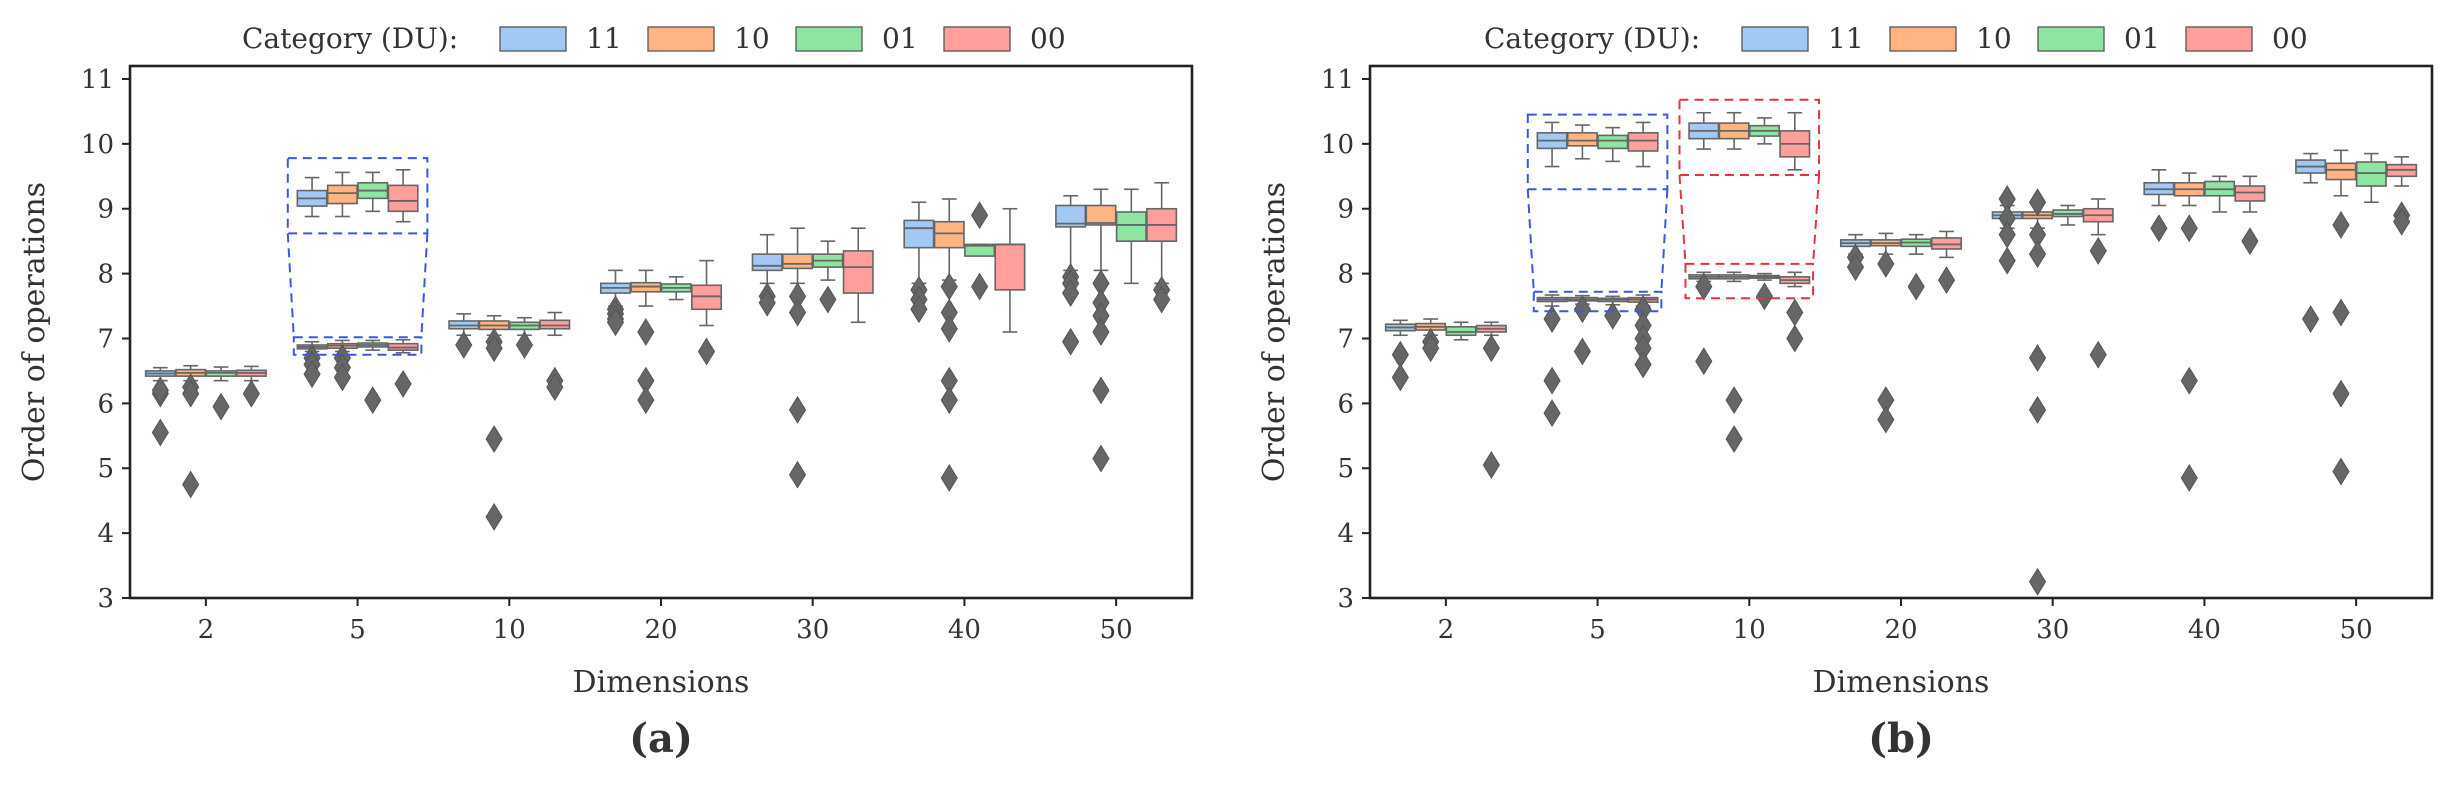 Image resolution: width=2458 pixels, height=785 pixels. I want to click on y-tick-label: 3, so click(105, 599).